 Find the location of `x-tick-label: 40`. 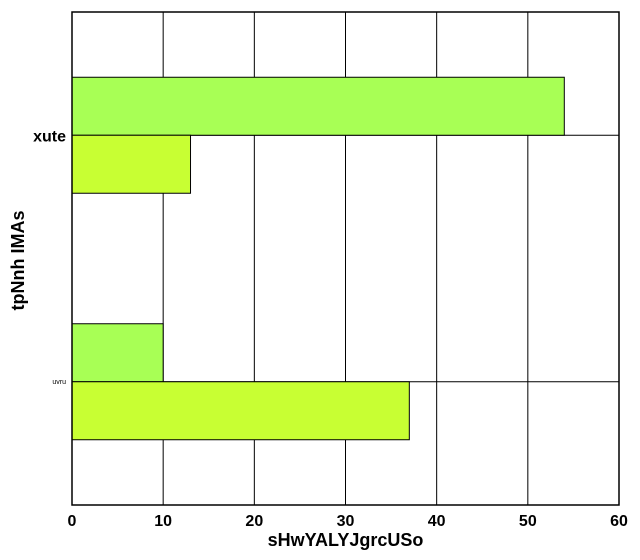

x-tick-label: 40 is located at coordinates (437, 521).